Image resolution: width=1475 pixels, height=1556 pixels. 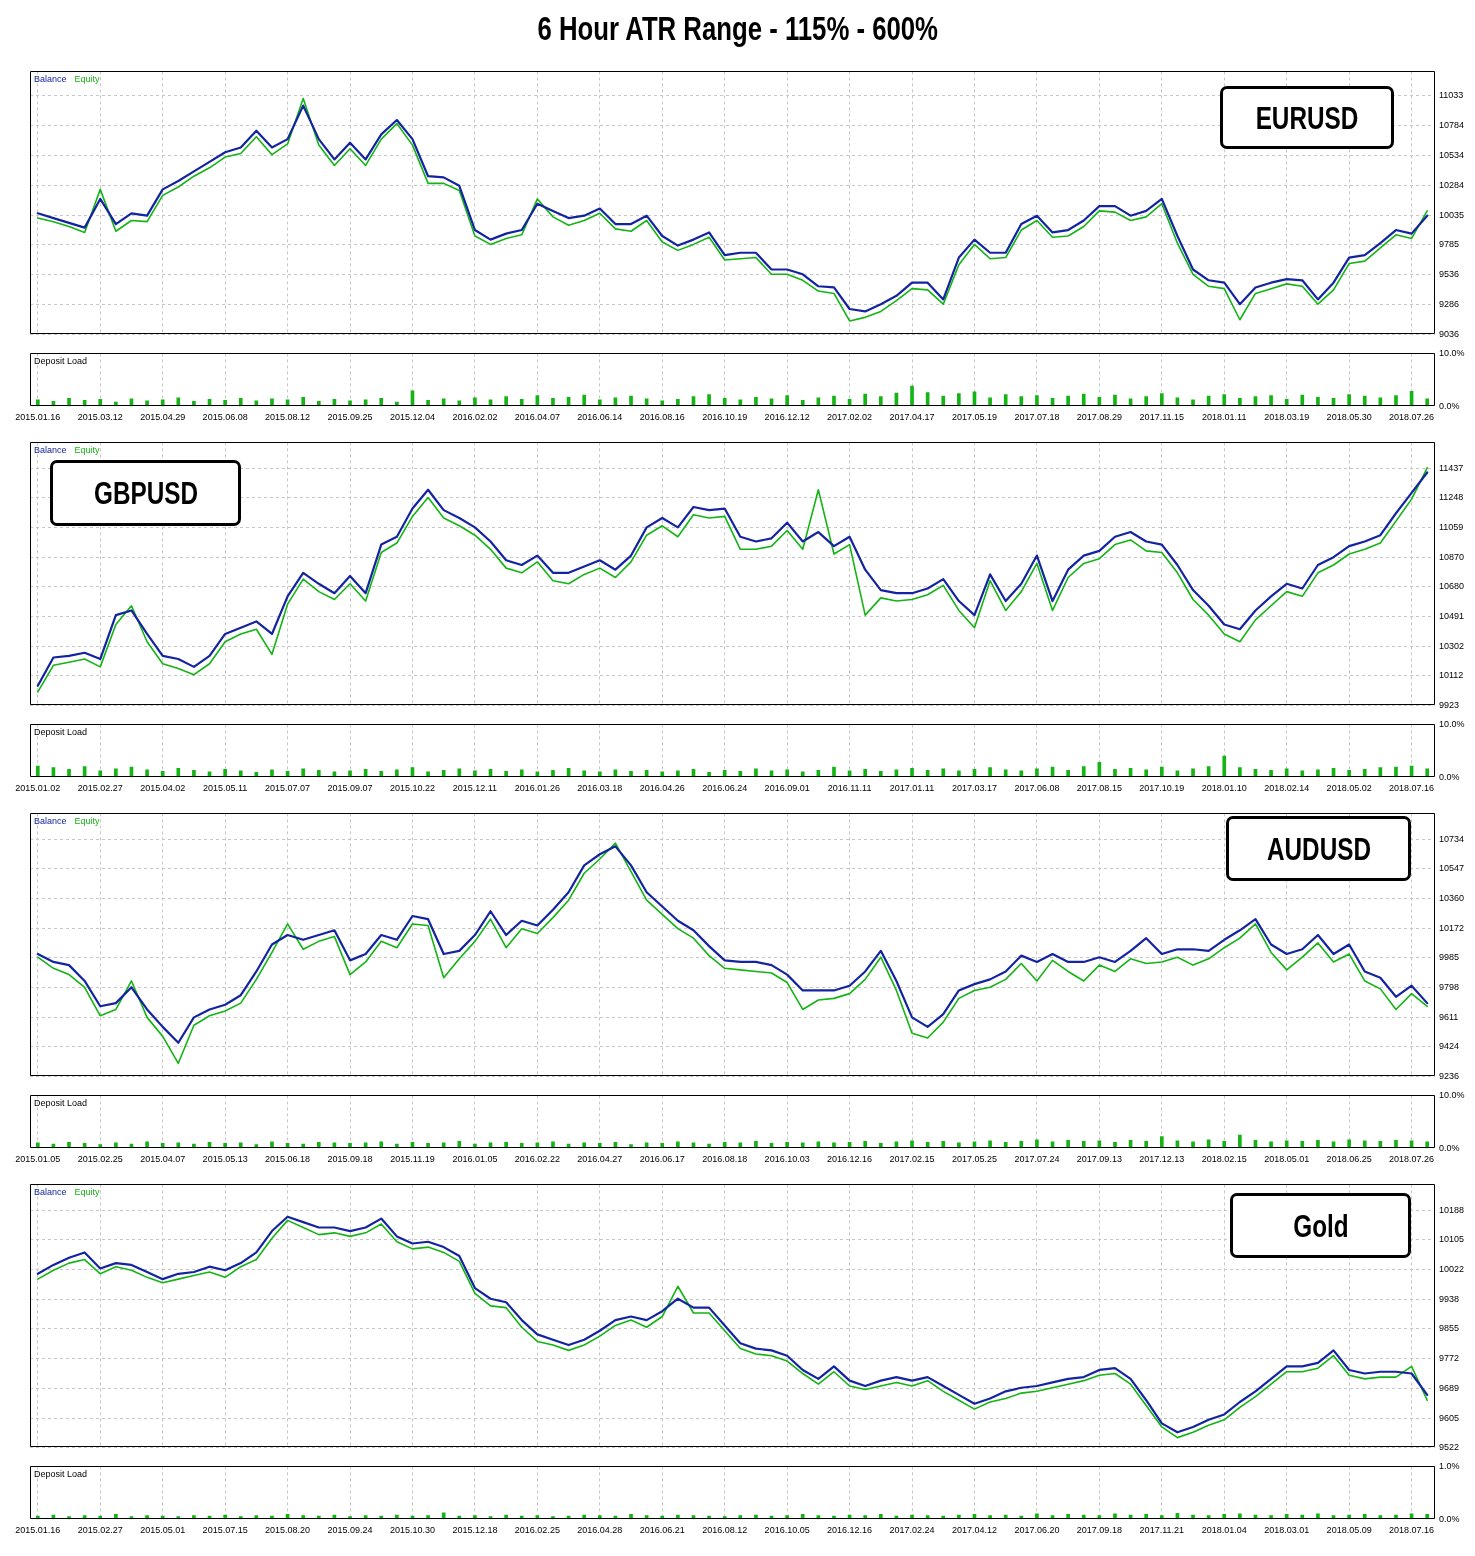 I want to click on x-tick-label: 2016.02.02, so click(x=475, y=417).